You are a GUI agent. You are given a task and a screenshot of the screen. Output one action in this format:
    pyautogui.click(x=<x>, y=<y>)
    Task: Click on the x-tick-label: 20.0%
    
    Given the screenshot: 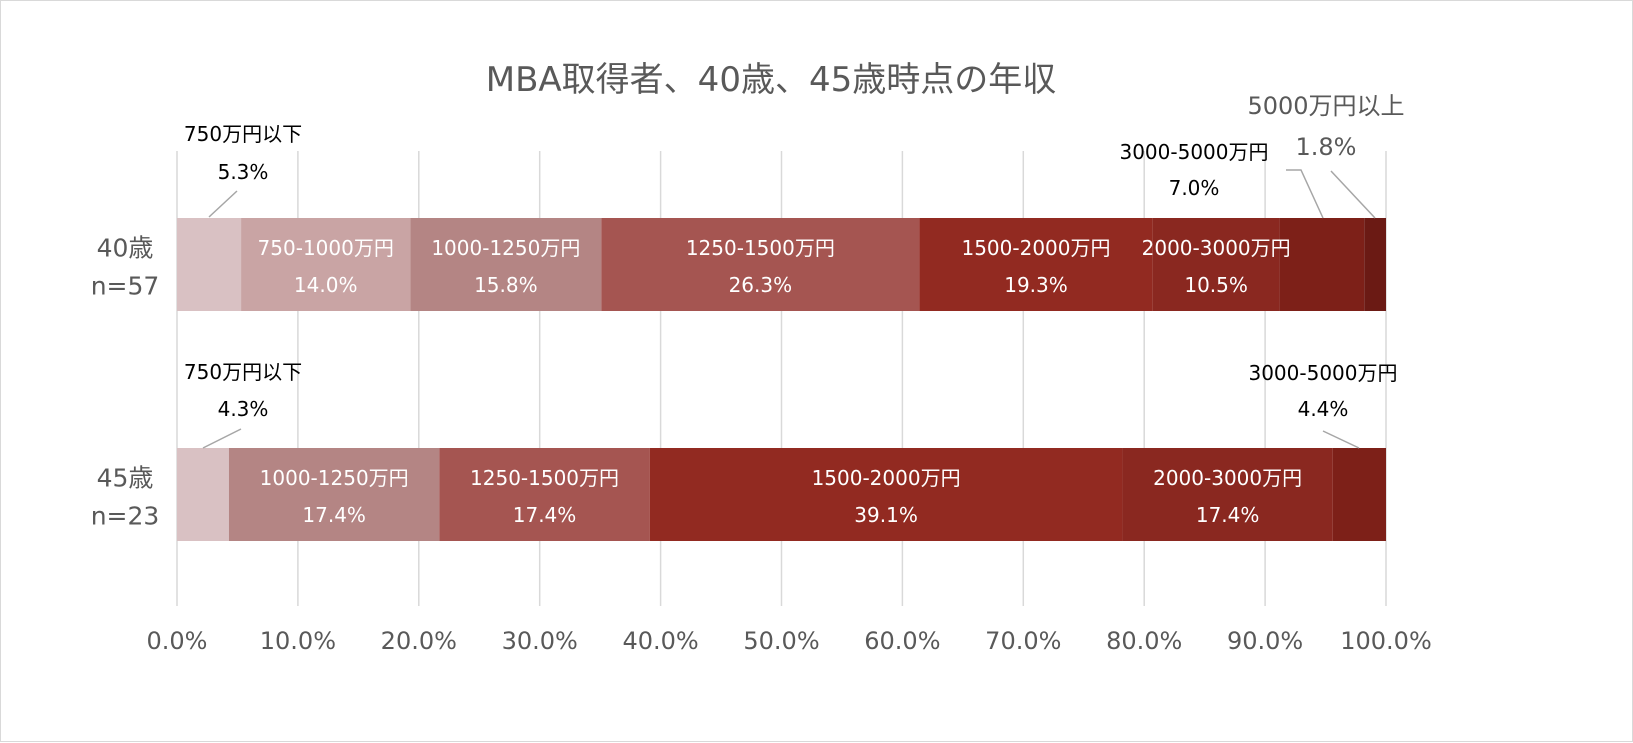 What is the action you would take?
    pyautogui.click(x=419, y=641)
    